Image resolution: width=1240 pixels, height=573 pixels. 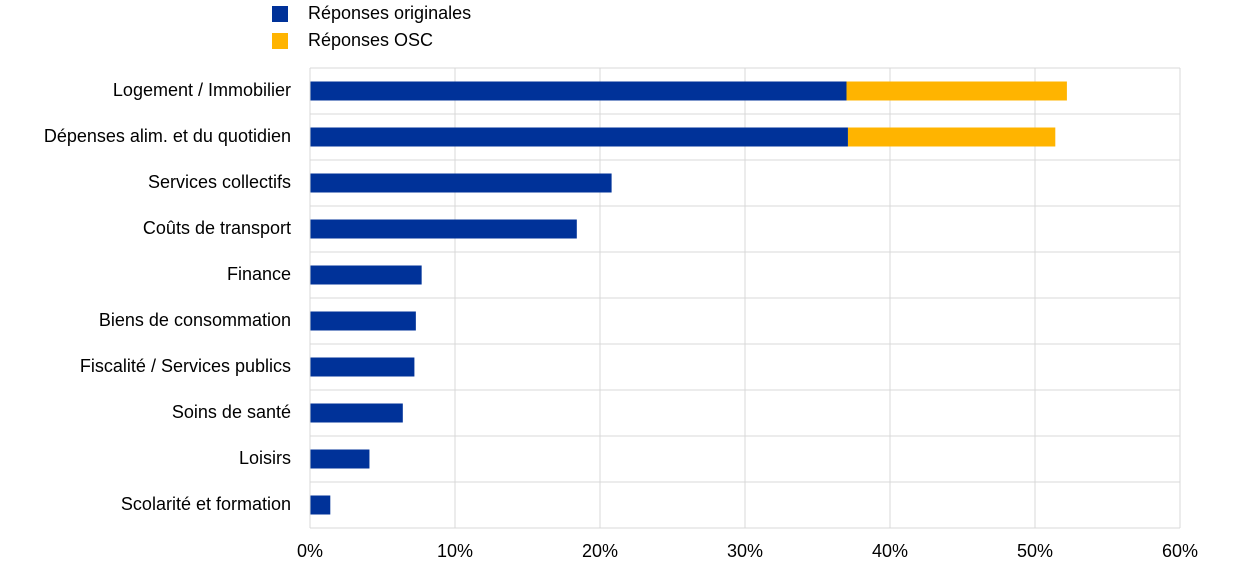 What do you see at coordinates (231, 412) in the screenshot?
I see `y-tick-label: Soins de santé` at bounding box center [231, 412].